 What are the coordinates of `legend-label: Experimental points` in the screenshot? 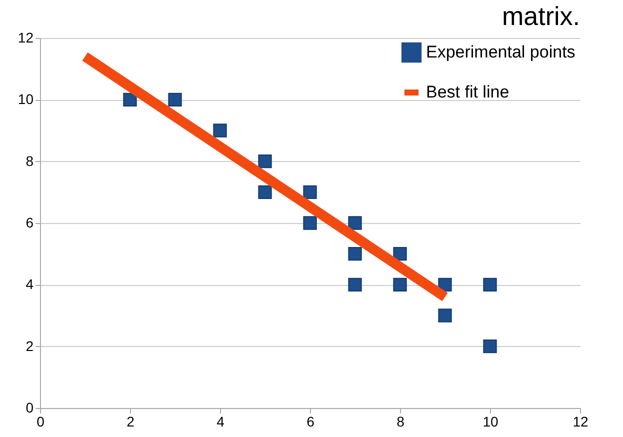 It's located at (501, 52).